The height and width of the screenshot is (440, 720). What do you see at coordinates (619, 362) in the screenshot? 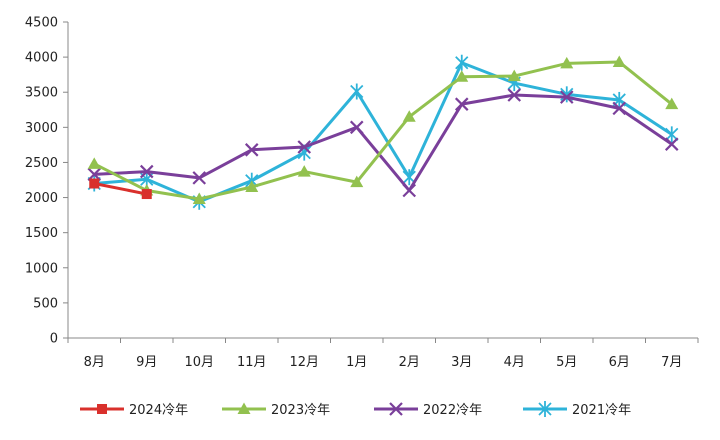
I see `x-tick-label: 6月` at bounding box center [619, 362].